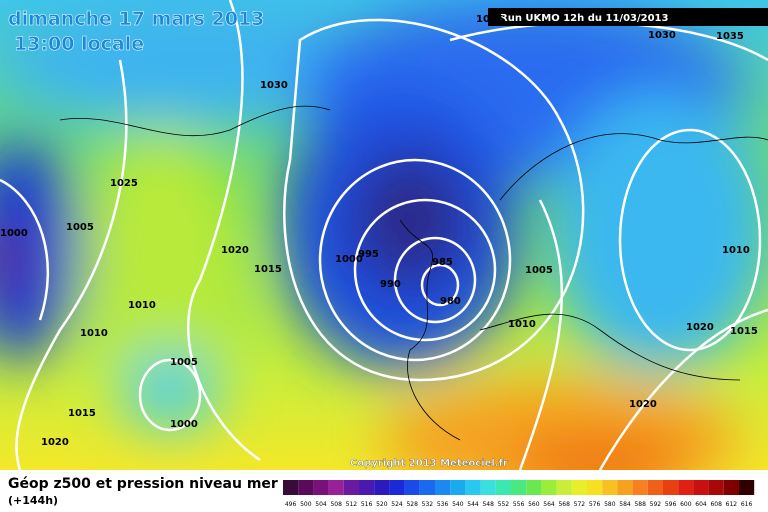  What do you see at coordinates (595, 504) in the screenshot?
I see `scale-label: 576` at bounding box center [595, 504].